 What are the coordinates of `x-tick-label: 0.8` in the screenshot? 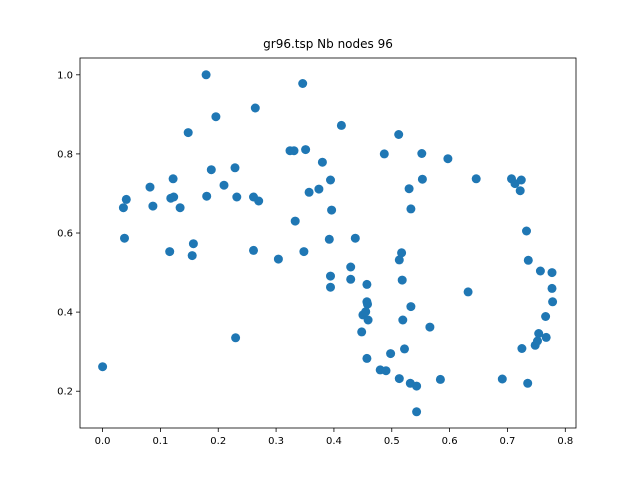 It's located at (565, 441).